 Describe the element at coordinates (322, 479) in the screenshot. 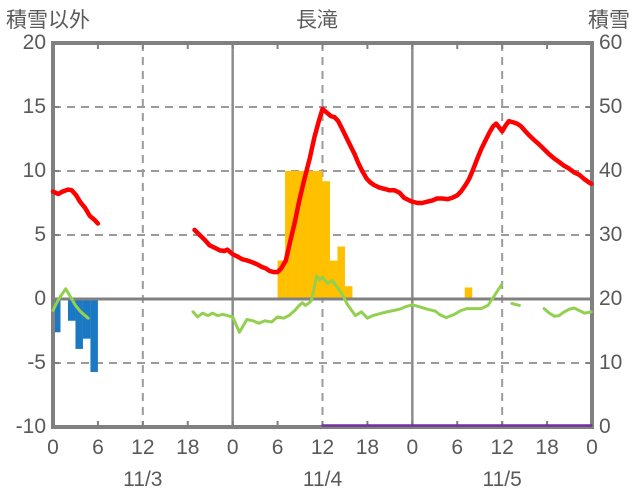

I see `date-label: 11/4` at that location.